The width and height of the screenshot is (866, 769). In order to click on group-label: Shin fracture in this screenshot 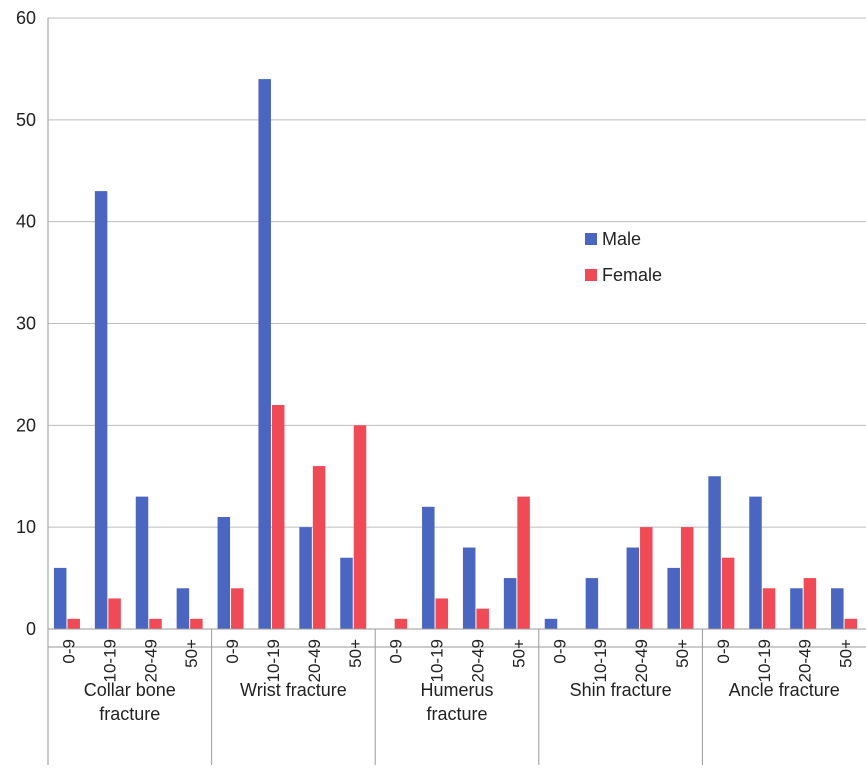, I will do `click(621, 690)`.